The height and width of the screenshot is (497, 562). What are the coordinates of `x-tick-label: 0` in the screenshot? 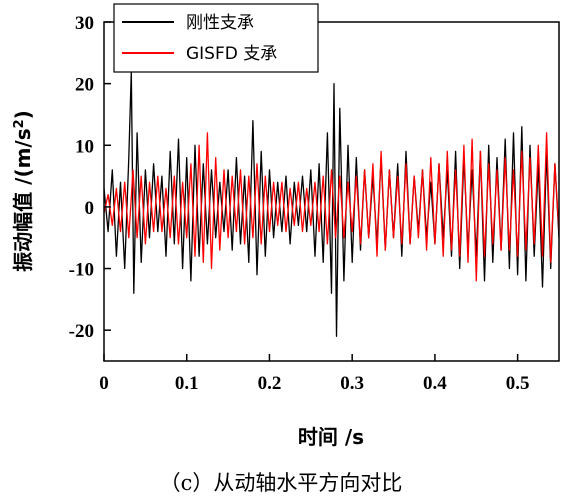 It's located at (104, 383).